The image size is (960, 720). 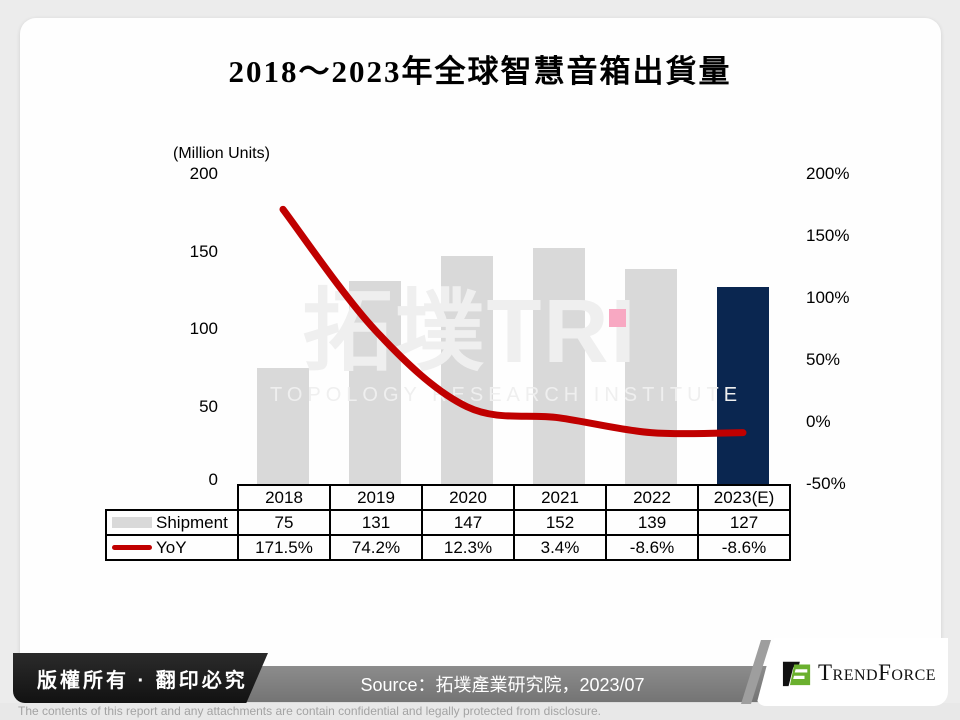 What do you see at coordinates (651, 376) in the screenshot?
I see `bar-2022` at bounding box center [651, 376].